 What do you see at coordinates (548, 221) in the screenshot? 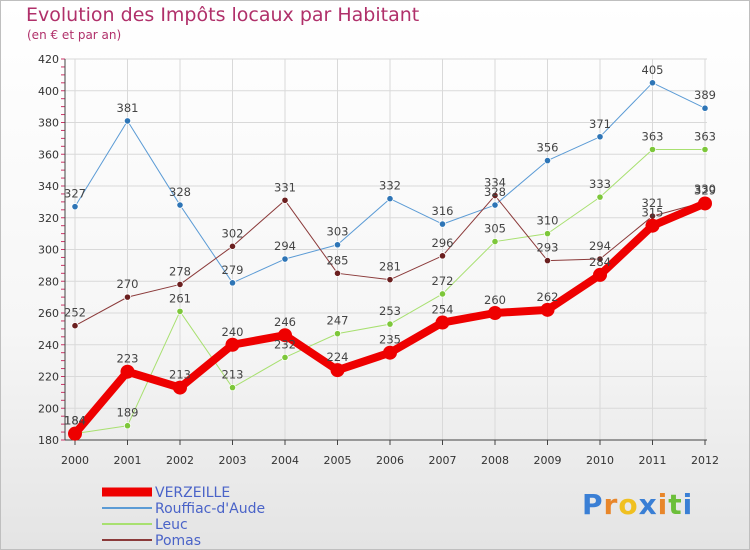
I see `data-label-leuc: 310` at bounding box center [548, 221].